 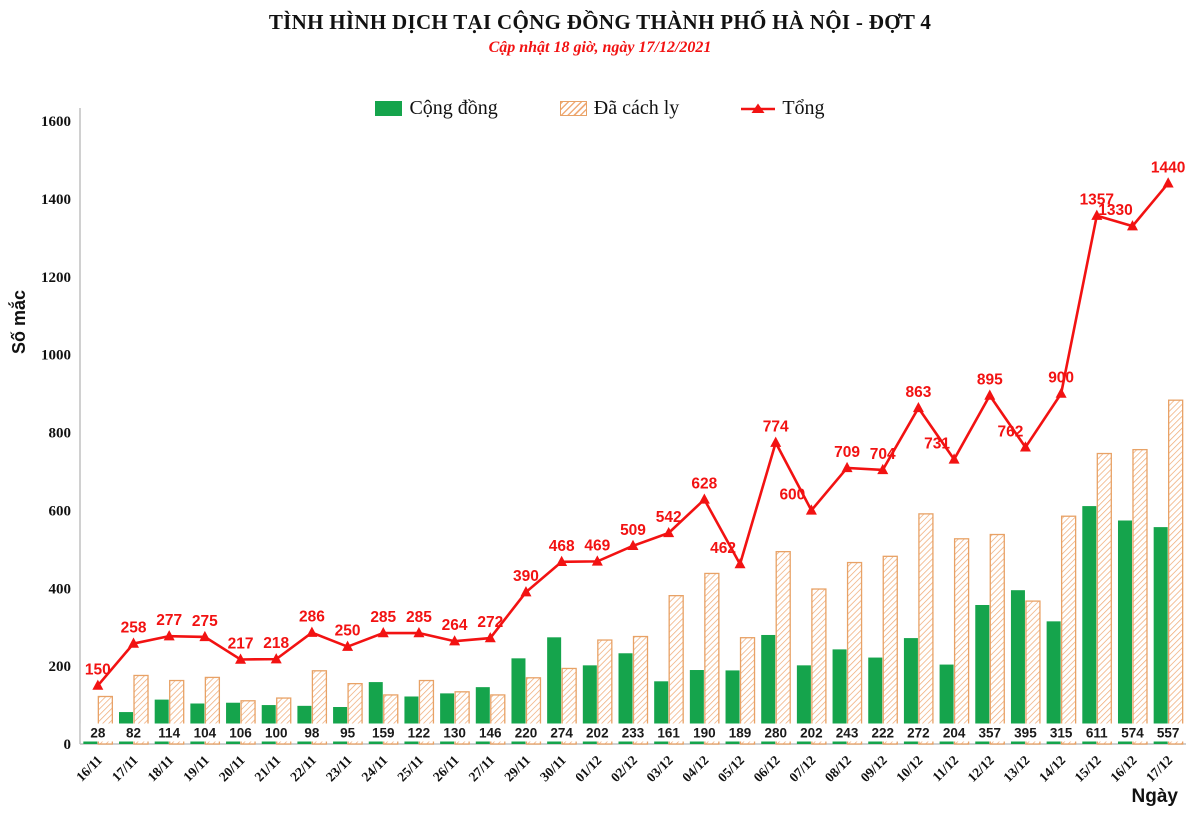 What do you see at coordinates (573, 108) in the screenshot?
I see `legend-swatch-quarantined-icon` at bounding box center [573, 108].